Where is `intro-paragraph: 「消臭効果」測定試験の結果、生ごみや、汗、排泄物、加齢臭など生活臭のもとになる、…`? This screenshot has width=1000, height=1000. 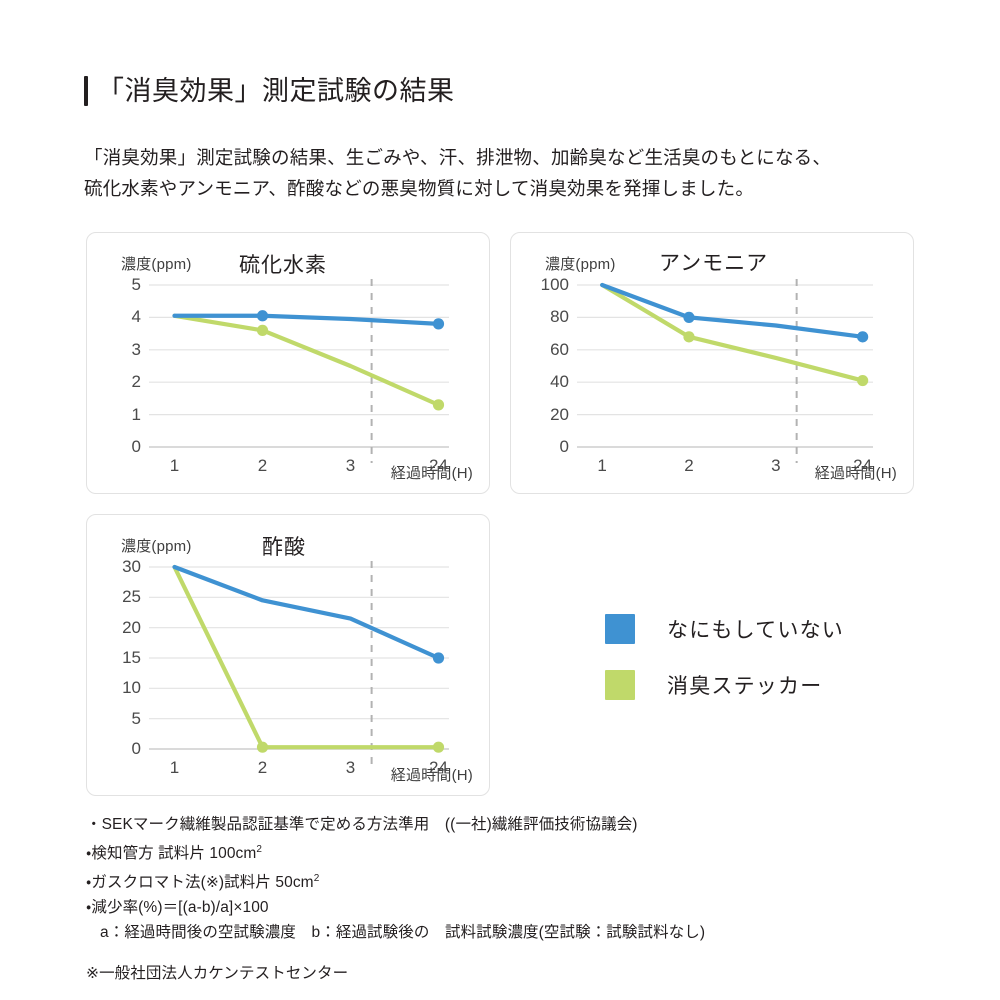
intro-paragraph: 「消臭効果」測定試験の結果、生ごみや、汗、排泄物、加齢臭など生活臭のもとになる、… is located at coordinates (514, 173).